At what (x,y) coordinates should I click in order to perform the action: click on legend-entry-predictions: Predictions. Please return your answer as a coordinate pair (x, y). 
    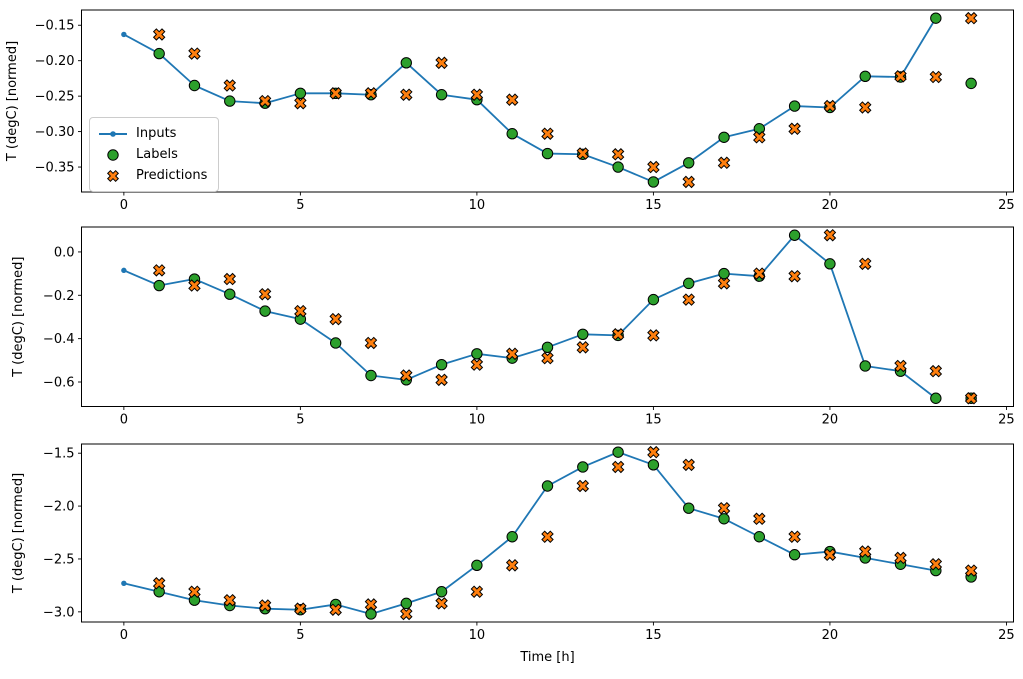
    Looking at the image, I should click on (152, 175).